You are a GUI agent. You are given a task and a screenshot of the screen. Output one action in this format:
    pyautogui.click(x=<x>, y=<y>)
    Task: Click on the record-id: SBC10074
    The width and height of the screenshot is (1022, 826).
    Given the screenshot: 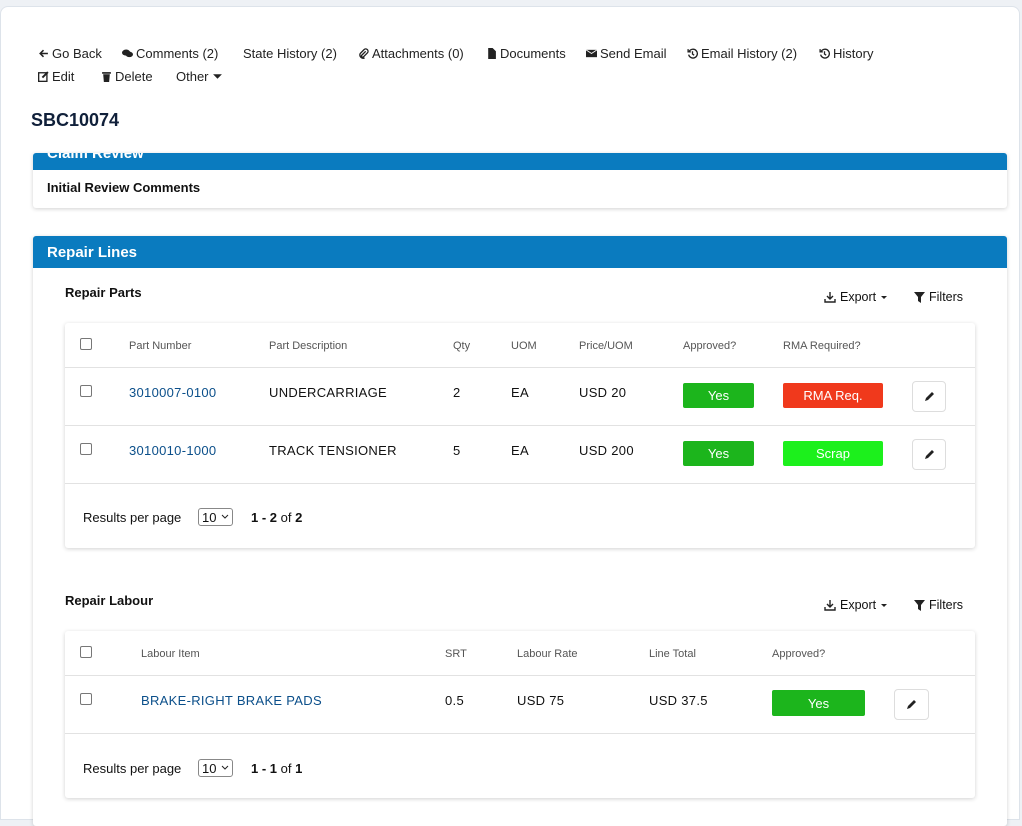 What is the action you would take?
    pyautogui.click(x=75, y=120)
    